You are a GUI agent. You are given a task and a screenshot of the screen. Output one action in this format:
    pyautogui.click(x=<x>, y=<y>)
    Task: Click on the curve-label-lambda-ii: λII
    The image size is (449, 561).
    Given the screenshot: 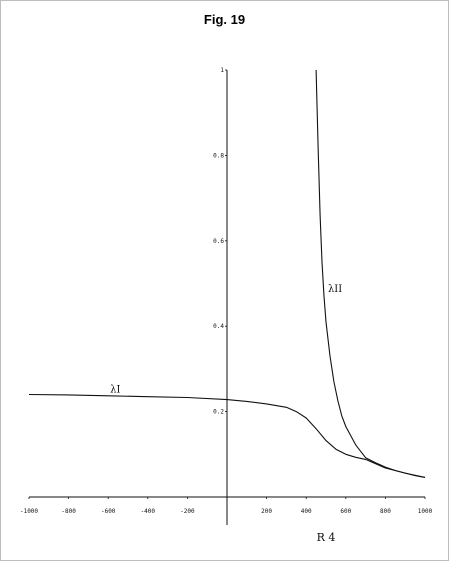 What is the action you would take?
    pyautogui.click(x=335, y=289)
    